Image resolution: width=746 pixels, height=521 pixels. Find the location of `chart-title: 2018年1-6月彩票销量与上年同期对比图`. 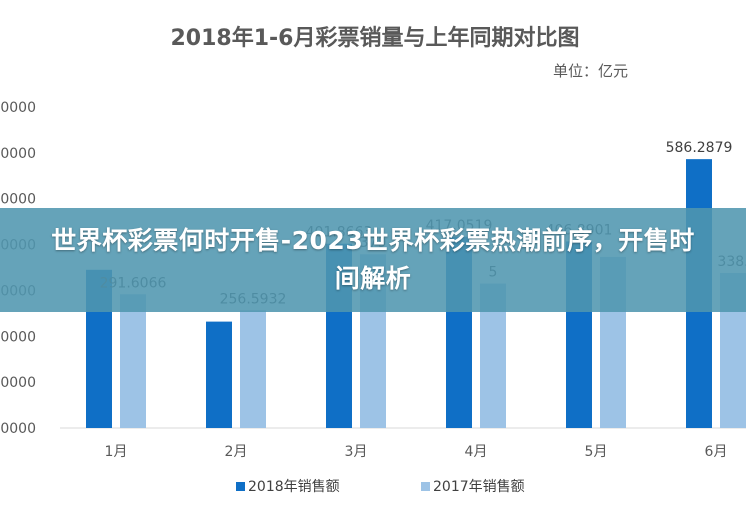

chart-title: 2018年1-6月彩票销量与上年同期对比图 is located at coordinates (375, 38).